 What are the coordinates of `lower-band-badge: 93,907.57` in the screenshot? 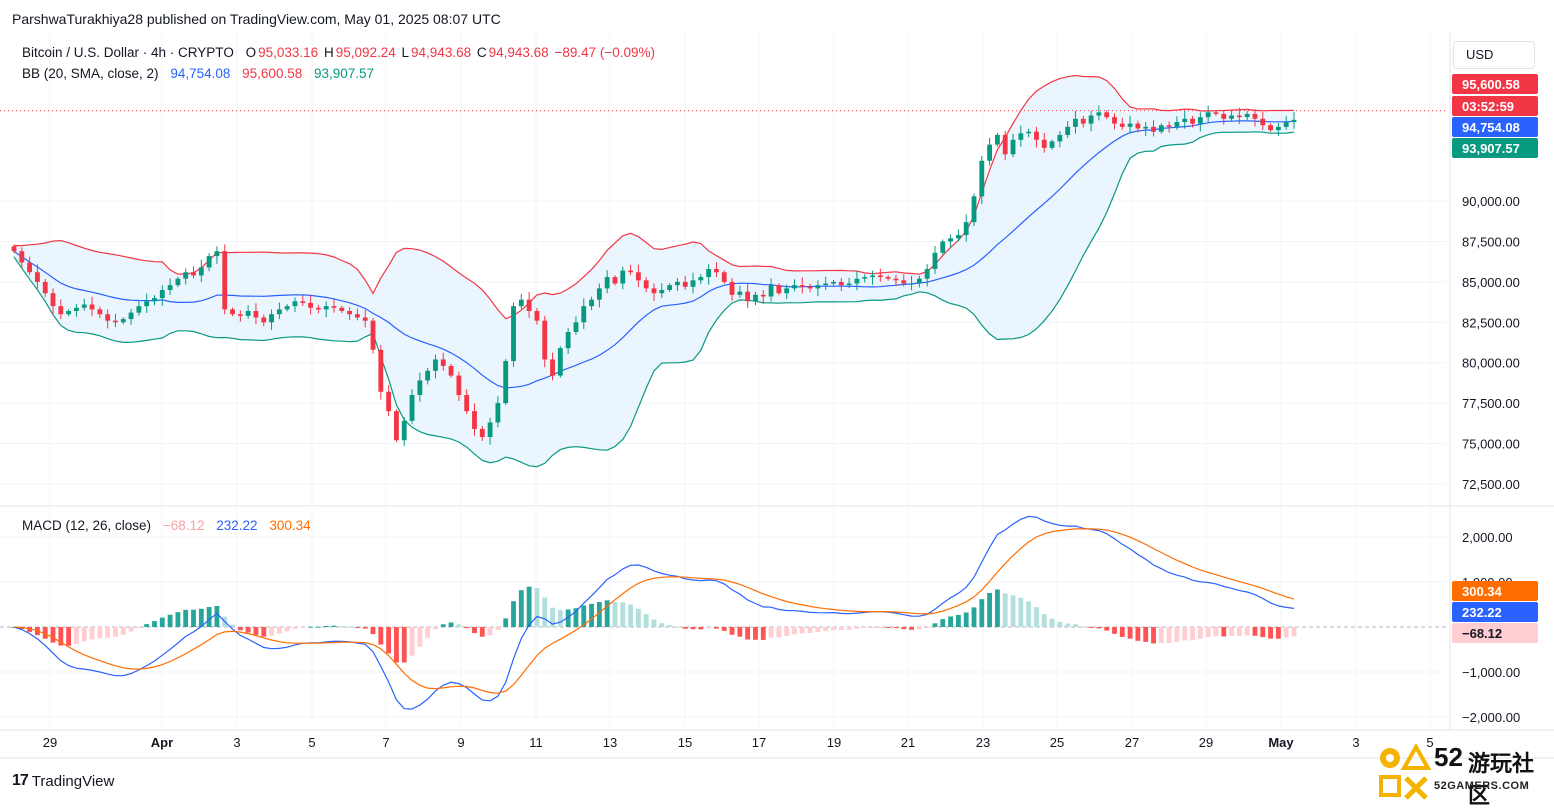 It's located at (1491, 148).